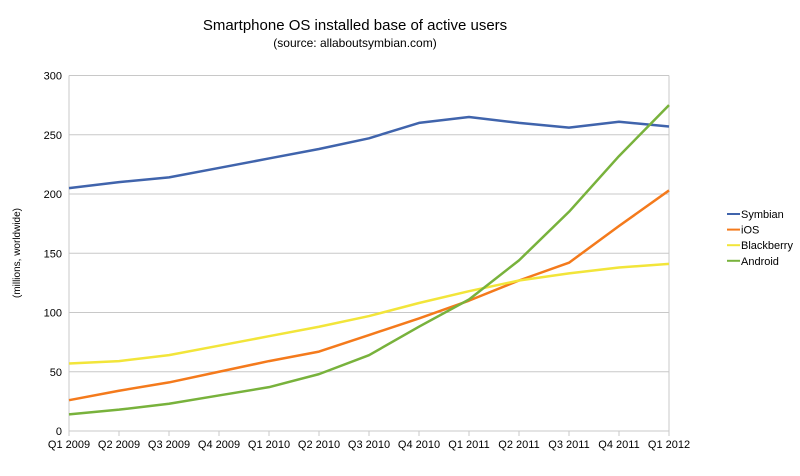 This screenshot has width=800, height=476. Describe the element at coordinates (369, 445) in the screenshot. I see `x-tick-label: Q3 2010` at that location.